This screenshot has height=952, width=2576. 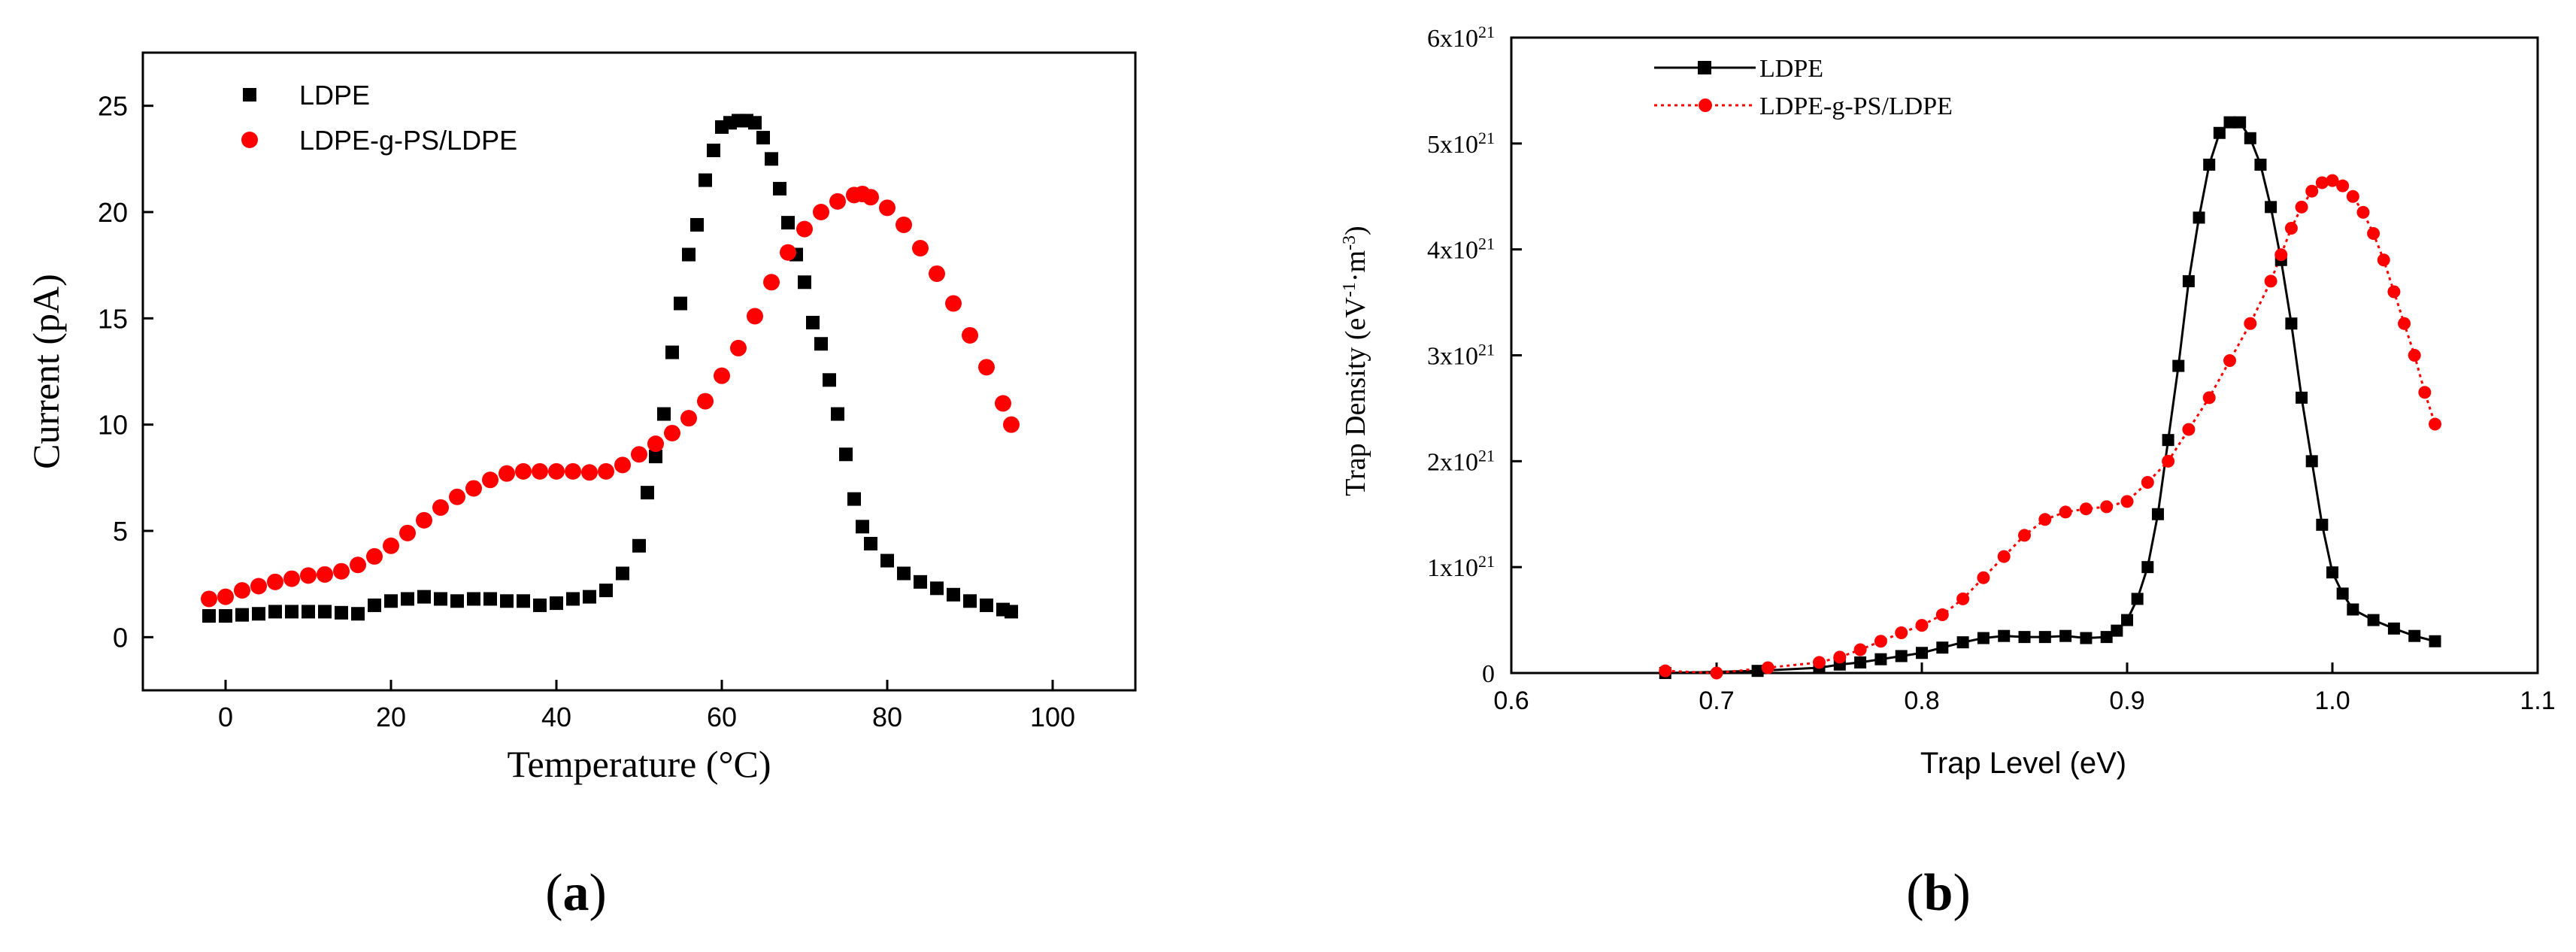 What do you see at coordinates (1355, 361) in the screenshot?
I see `panel-b-y-axis-title: Trap Density (eV-1·m-3)` at bounding box center [1355, 361].